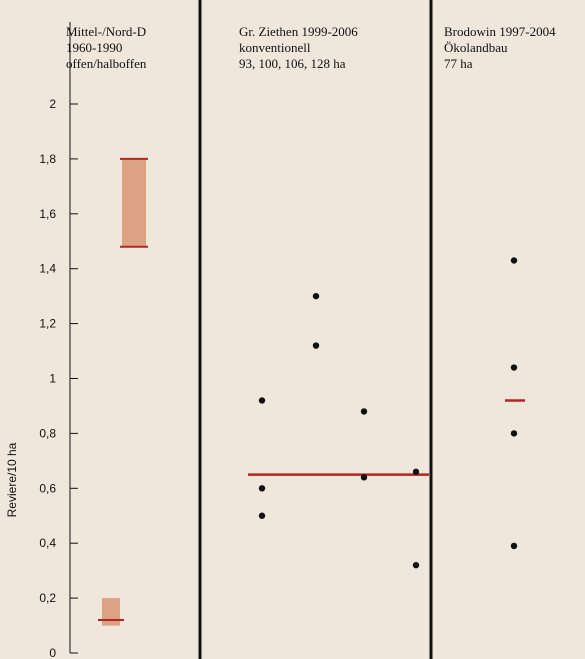 This screenshot has width=585, height=659. Describe the element at coordinates (47, 214) in the screenshot. I see `y-tick-label: 1,6` at that location.